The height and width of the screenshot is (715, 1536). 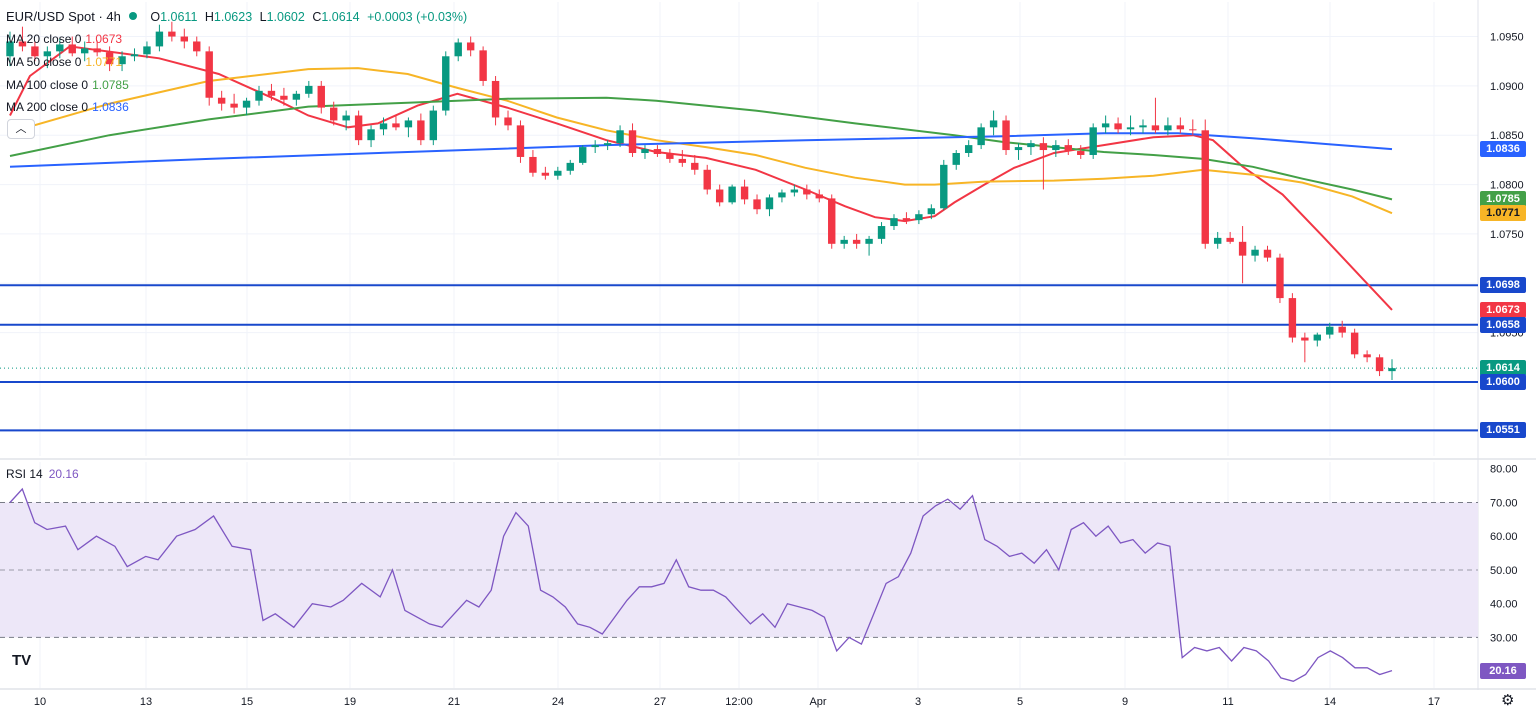 I want to click on time-tick-label: 21, so click(x=454, y=702).